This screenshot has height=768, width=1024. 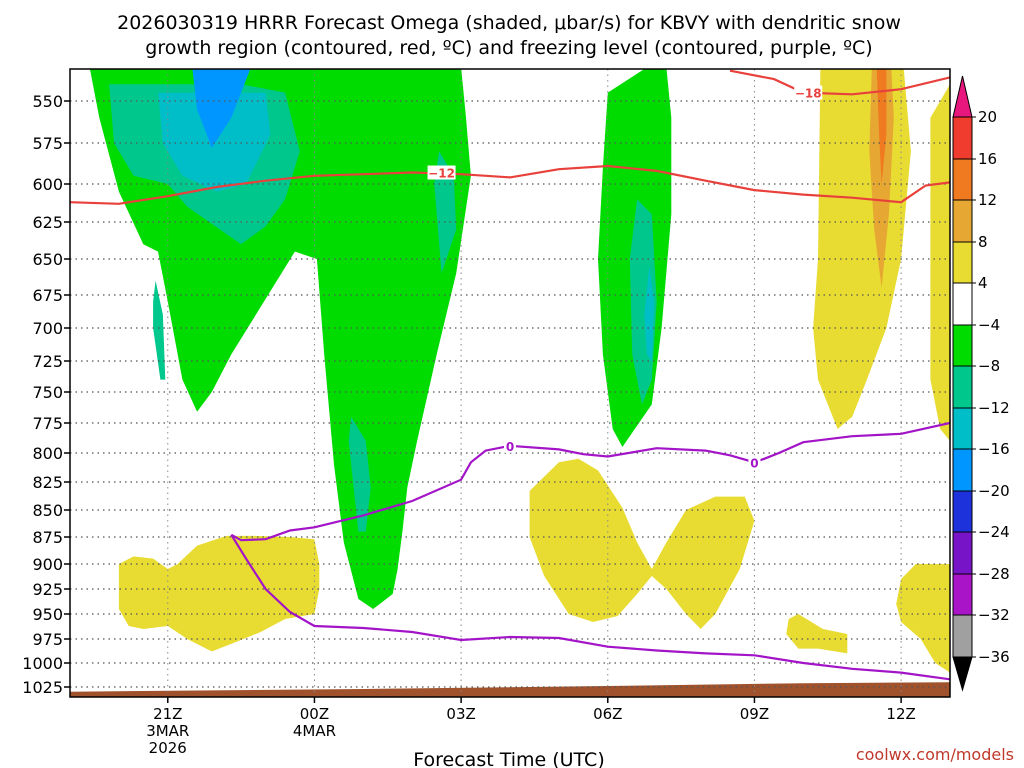 What do you see at coordinates (989, 325) in the screenshot?
I see `colorbar-tick-label-5: −4` at bounding box center [989, 325].